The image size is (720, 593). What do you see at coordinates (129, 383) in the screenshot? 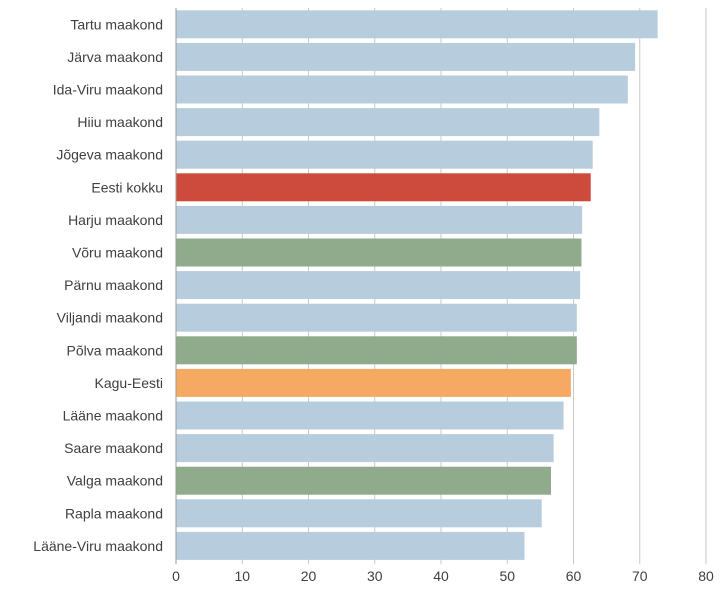
I see `category-label: Kagu-Eesti` at bounding box center [129, 383].